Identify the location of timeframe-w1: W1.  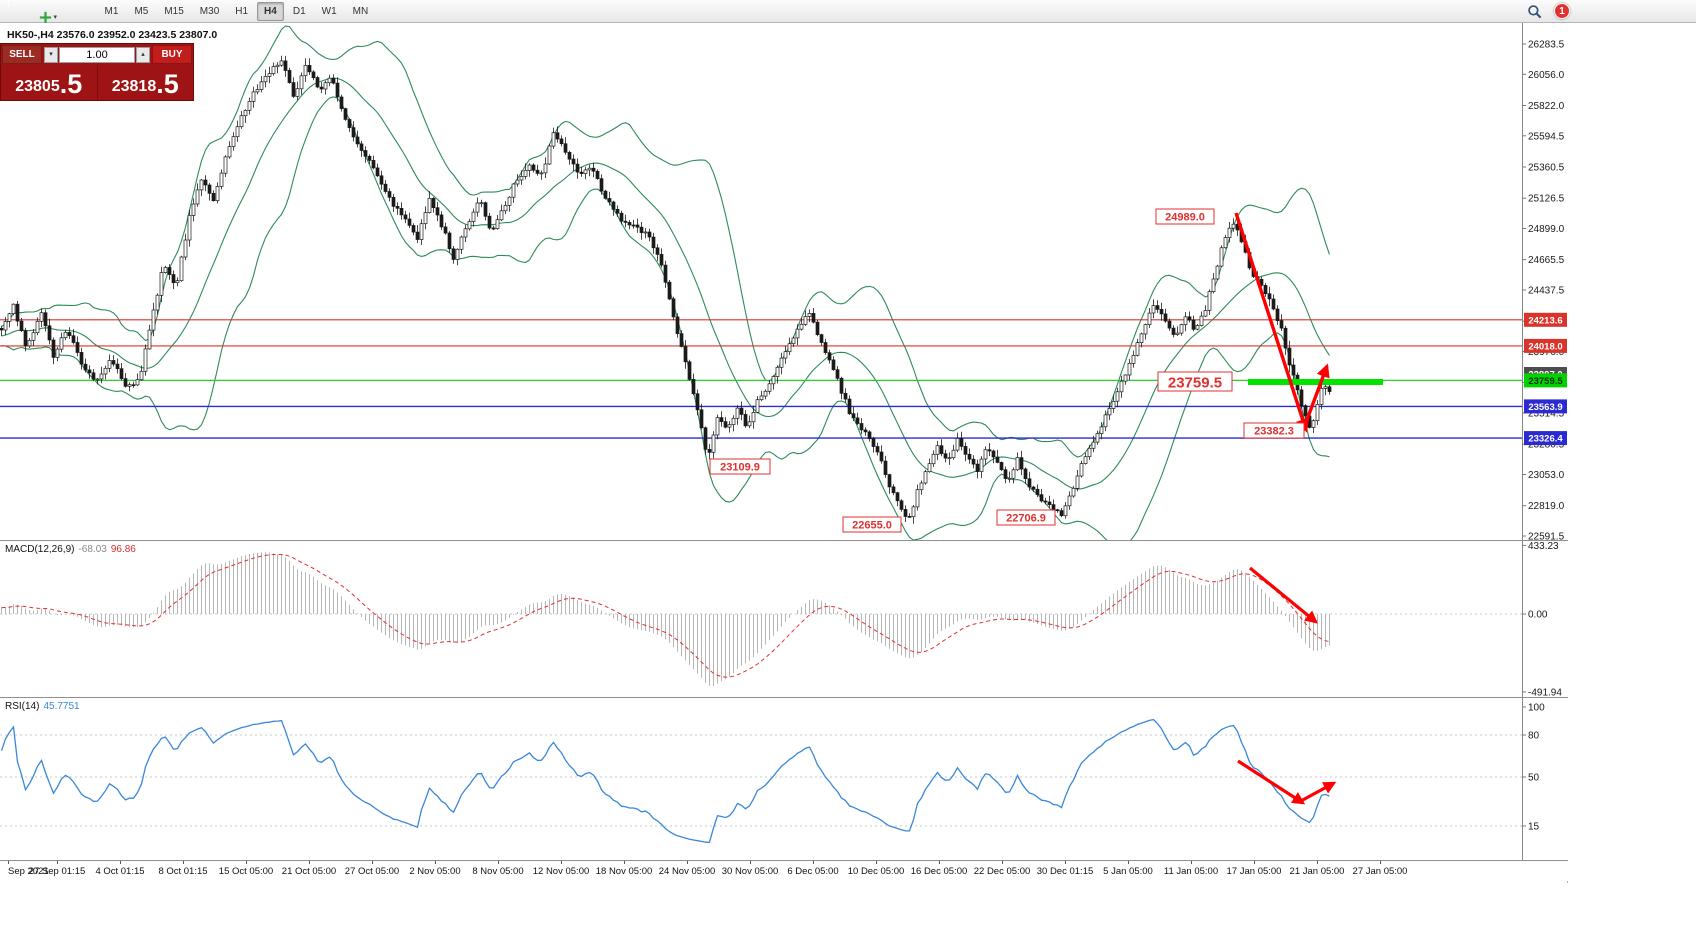
(329, 11).